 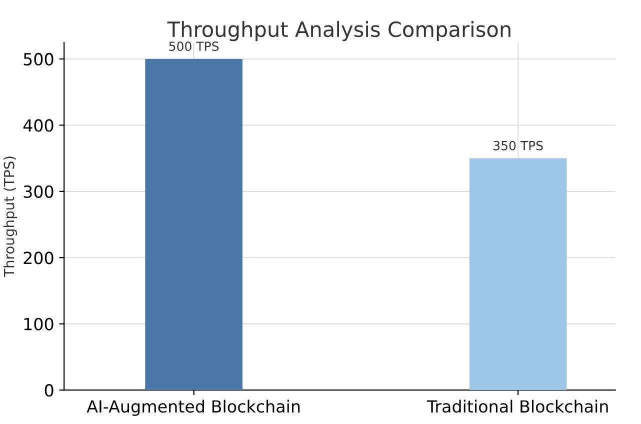 What do you see at coordinates (518, 145) in the screenshot?
I see `data-label: 350 TPS` at bounding box center [518, 145].